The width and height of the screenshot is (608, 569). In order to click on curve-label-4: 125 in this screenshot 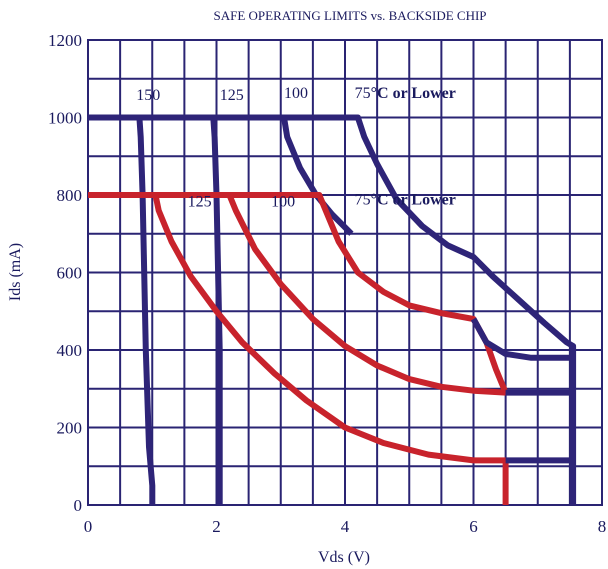, I will do `click(200, 202)`.